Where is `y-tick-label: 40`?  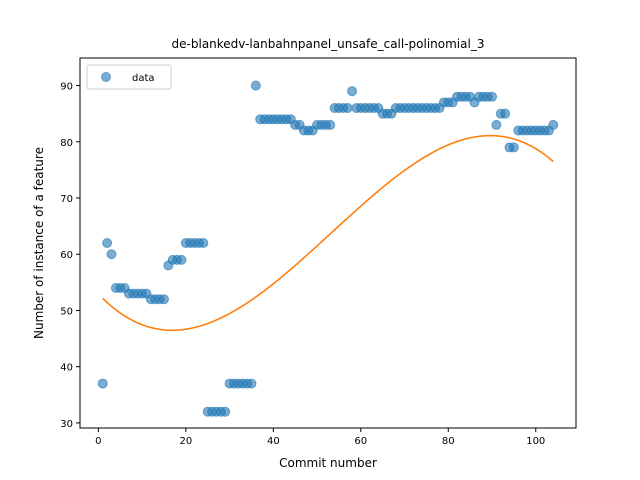
y-tick-label: 40 is located at coordinates (66, 368).